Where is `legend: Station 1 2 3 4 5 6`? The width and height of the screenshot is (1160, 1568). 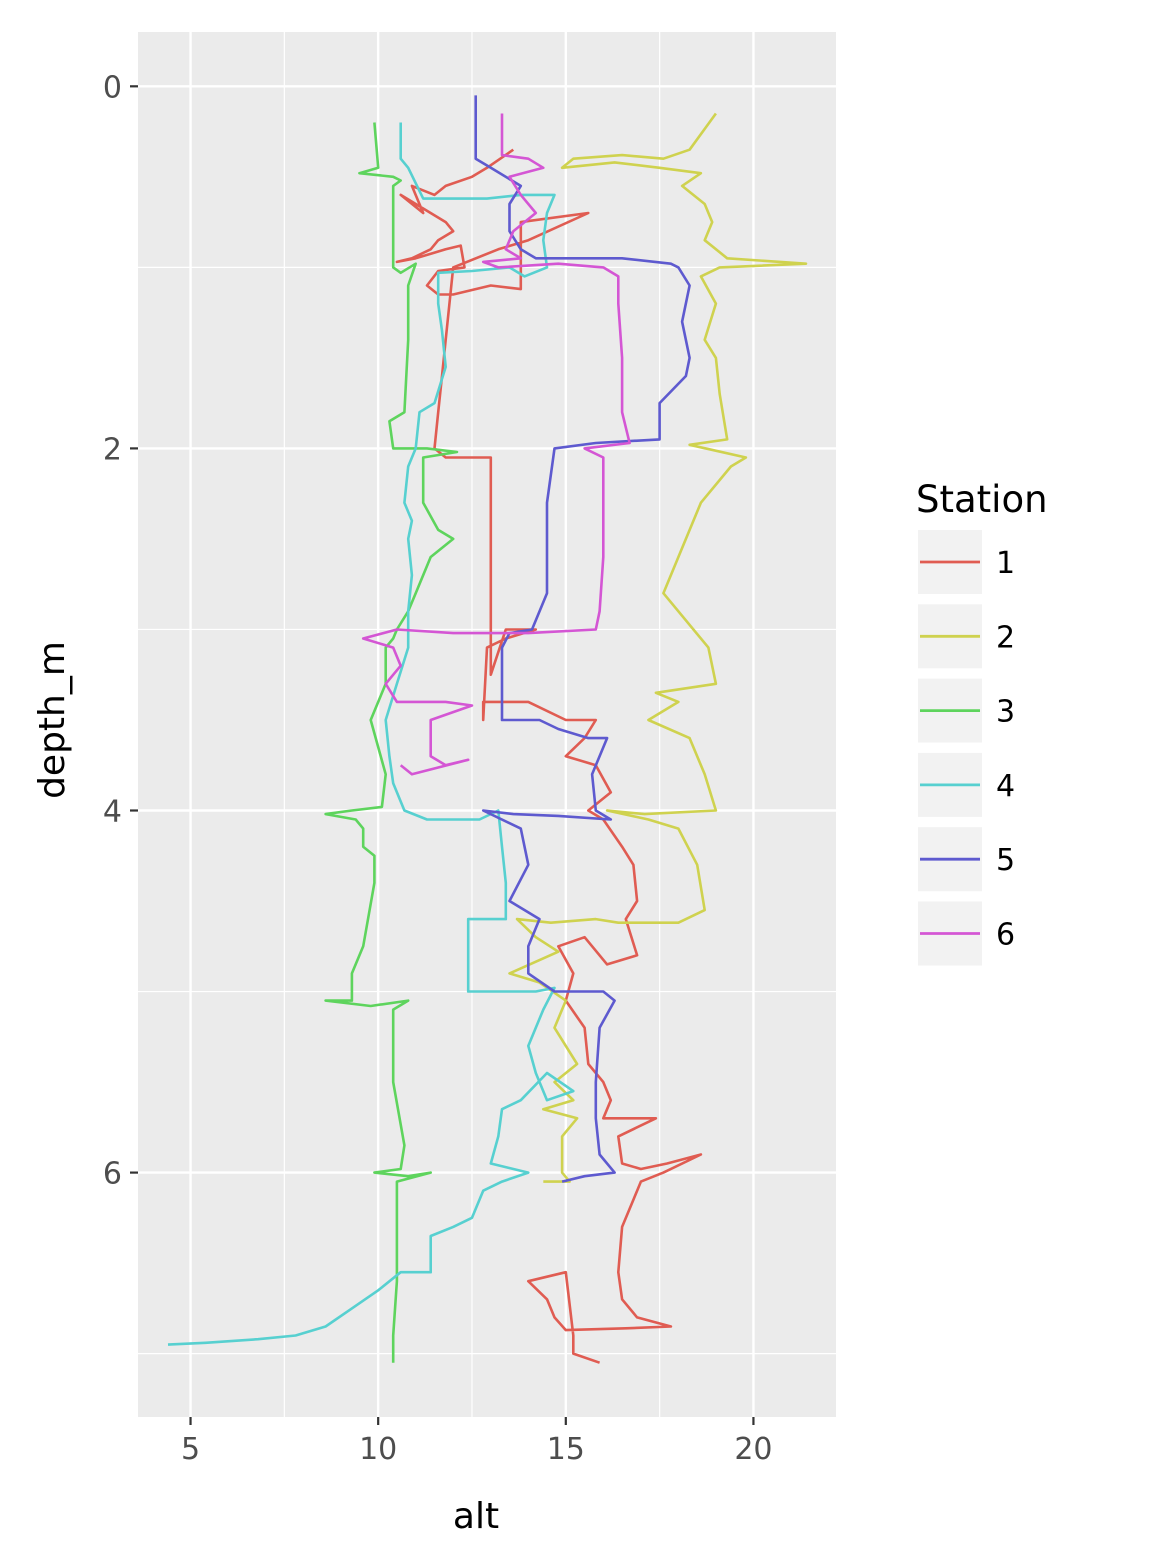
legend: Station 1 2 3 4 5 6 is located at coordinates (982, 722).